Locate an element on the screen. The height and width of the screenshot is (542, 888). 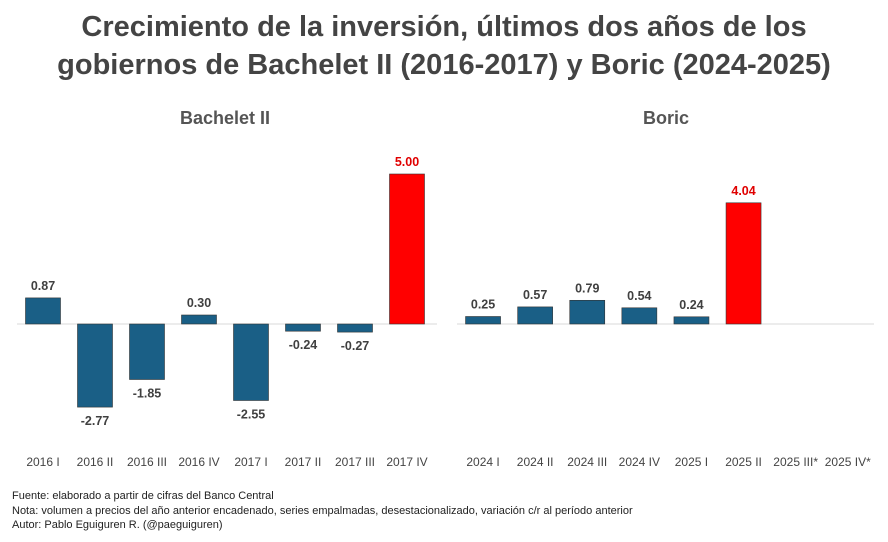
category-label: 2024 II is located at coordinates (535, 462).